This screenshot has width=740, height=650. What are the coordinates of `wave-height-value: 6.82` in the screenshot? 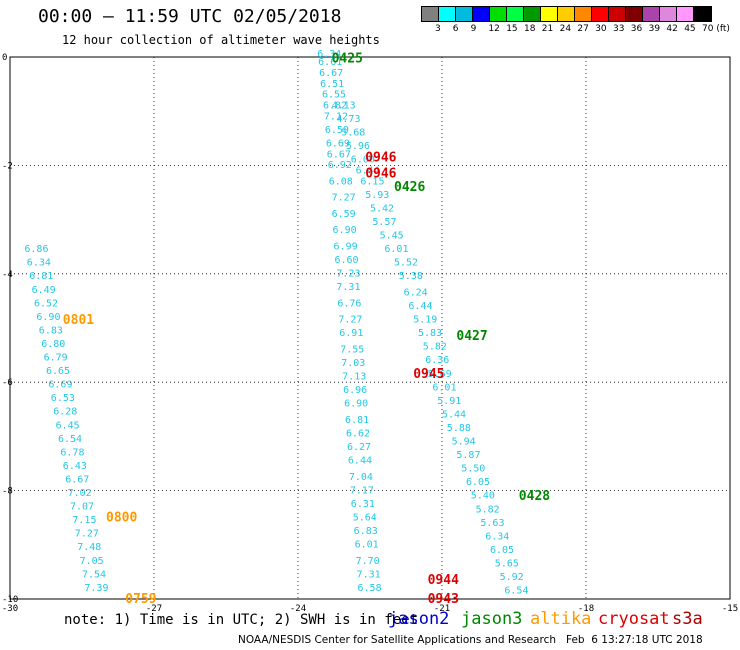 It's located at (335, 105).